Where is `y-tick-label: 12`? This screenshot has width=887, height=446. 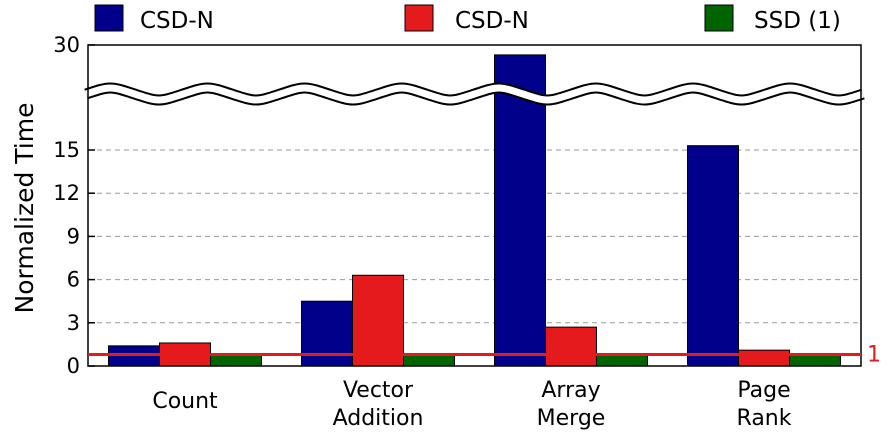
y-tick-label: 12 is located at coordinates (66, 193).